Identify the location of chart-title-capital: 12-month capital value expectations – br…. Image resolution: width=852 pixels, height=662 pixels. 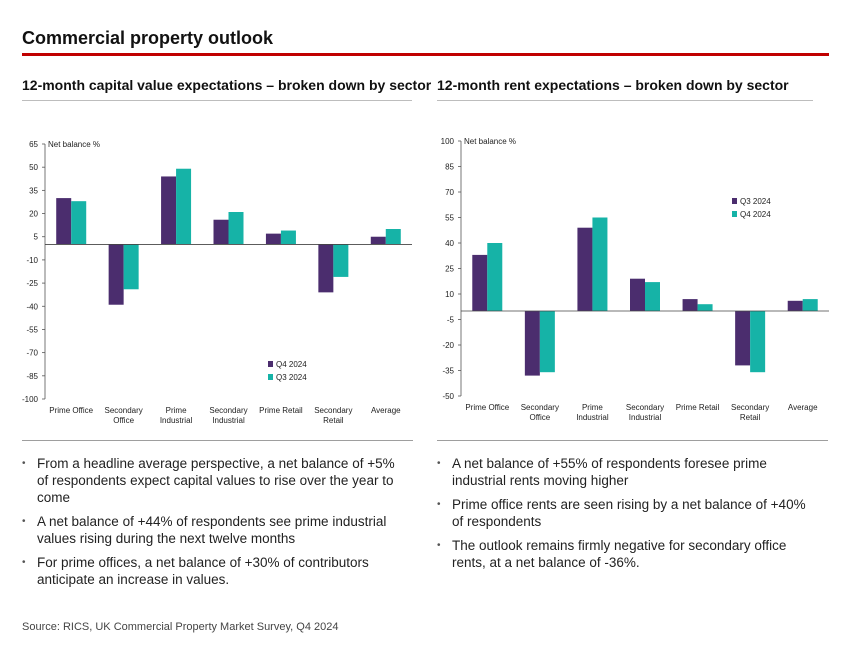
(227, 85).